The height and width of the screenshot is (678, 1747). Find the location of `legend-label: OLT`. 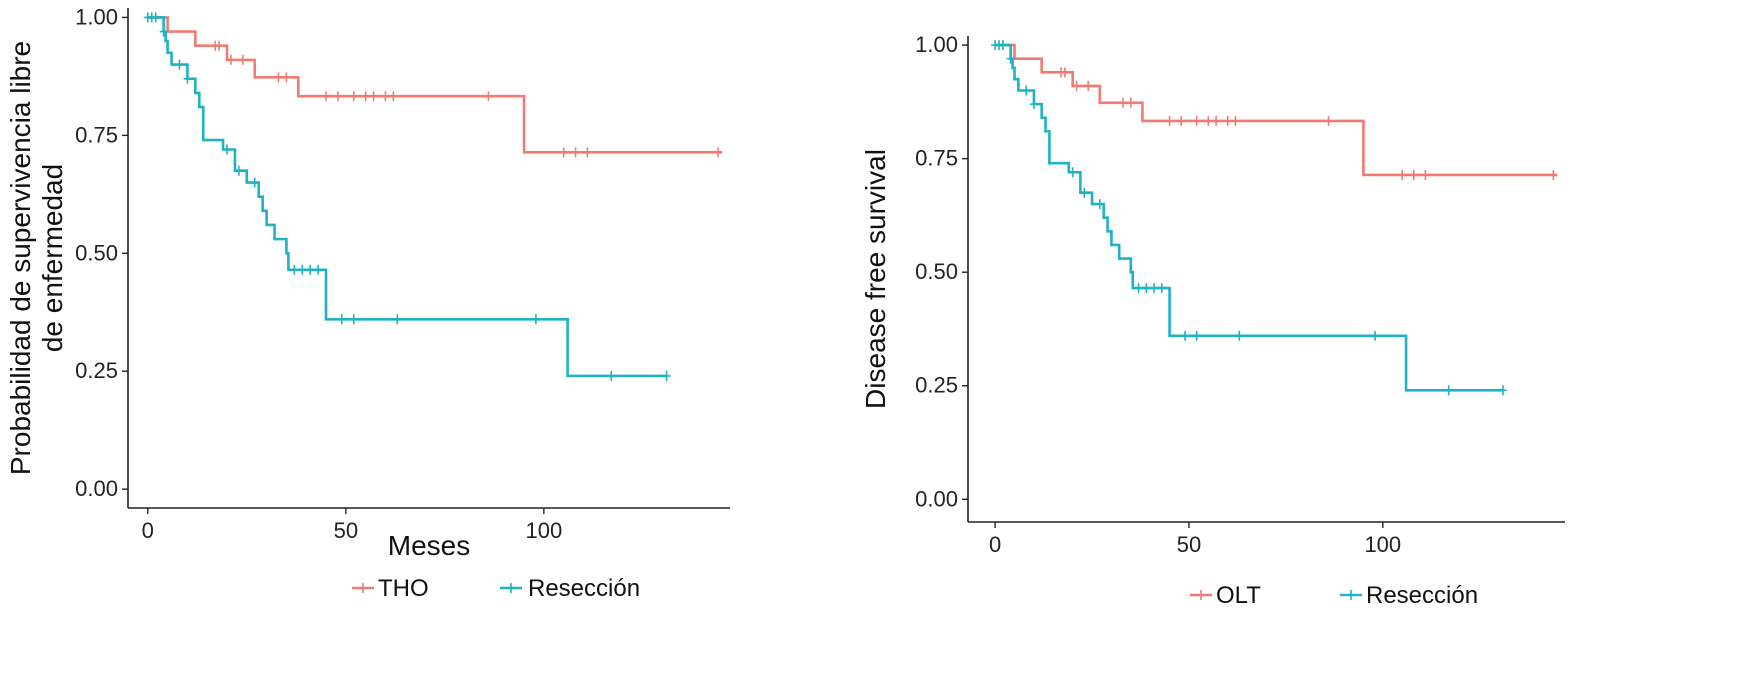

legend-label: OLT is located at coordinates (1238, 595).